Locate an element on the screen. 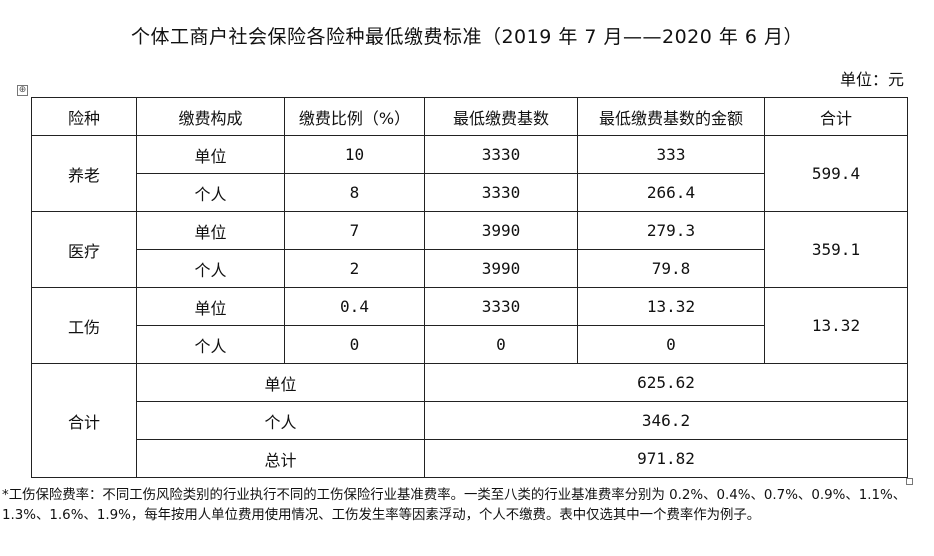 This screenshot has height=556, width=934. table-row: 个人 0 0 0 is located at coordinates (470, 344).